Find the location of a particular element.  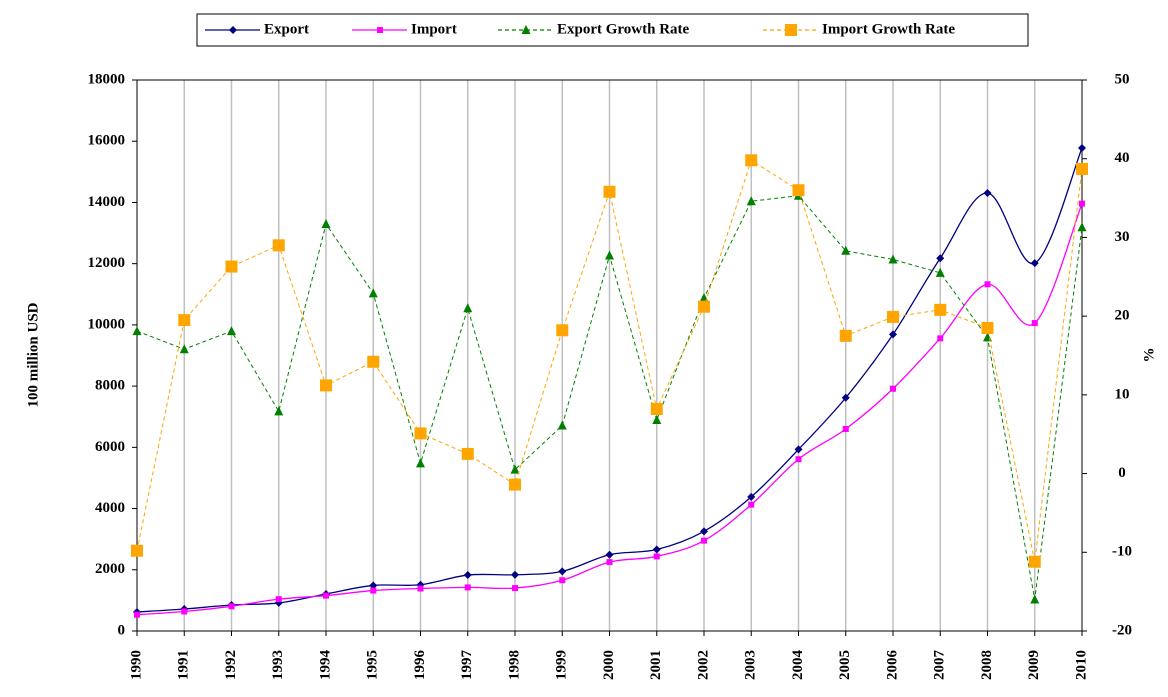

x-tick-label: 1994 is located at coordinates (325, 665).